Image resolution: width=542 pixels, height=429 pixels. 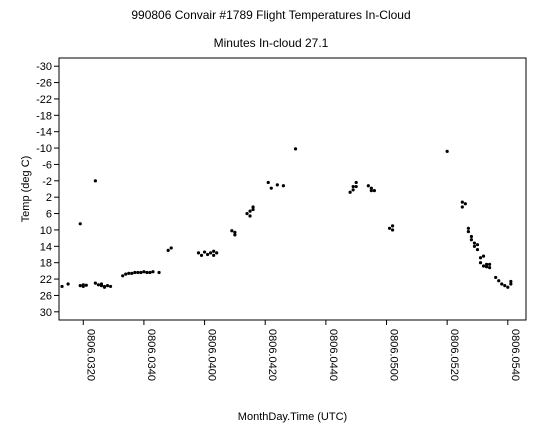 I want to click on x-tick-label: 0806.0400, so click(x=212, y=355).